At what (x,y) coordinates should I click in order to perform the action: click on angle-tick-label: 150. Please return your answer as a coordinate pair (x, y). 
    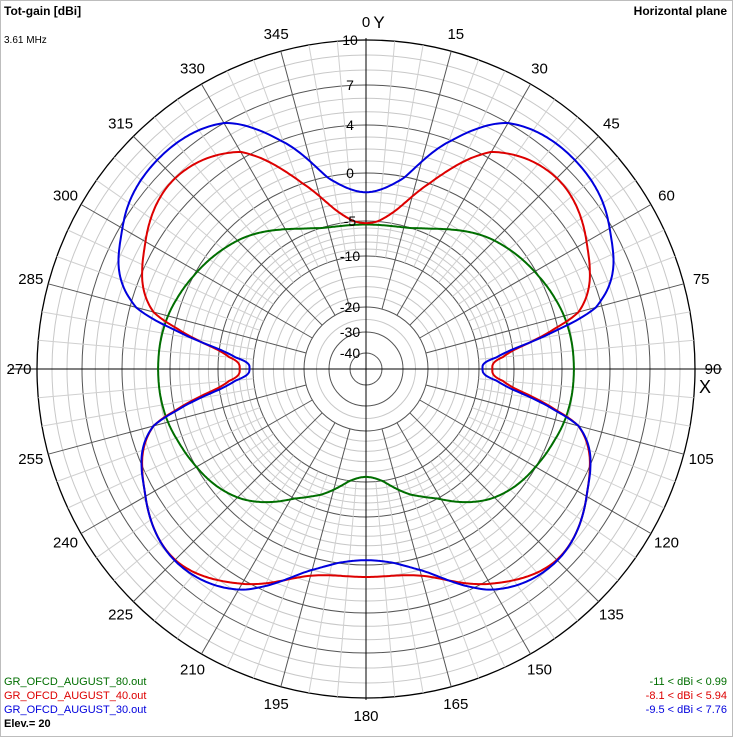
    Looking at the image, I should click on (539, 670).